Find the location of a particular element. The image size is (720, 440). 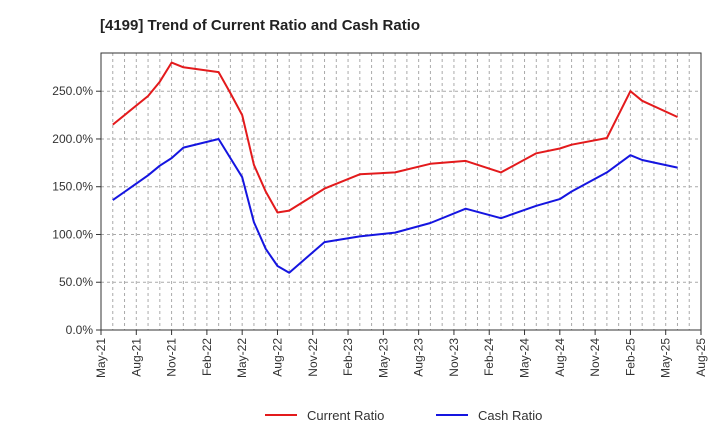

y-tick-label: 0.0% is located at coordinates (80, 330).